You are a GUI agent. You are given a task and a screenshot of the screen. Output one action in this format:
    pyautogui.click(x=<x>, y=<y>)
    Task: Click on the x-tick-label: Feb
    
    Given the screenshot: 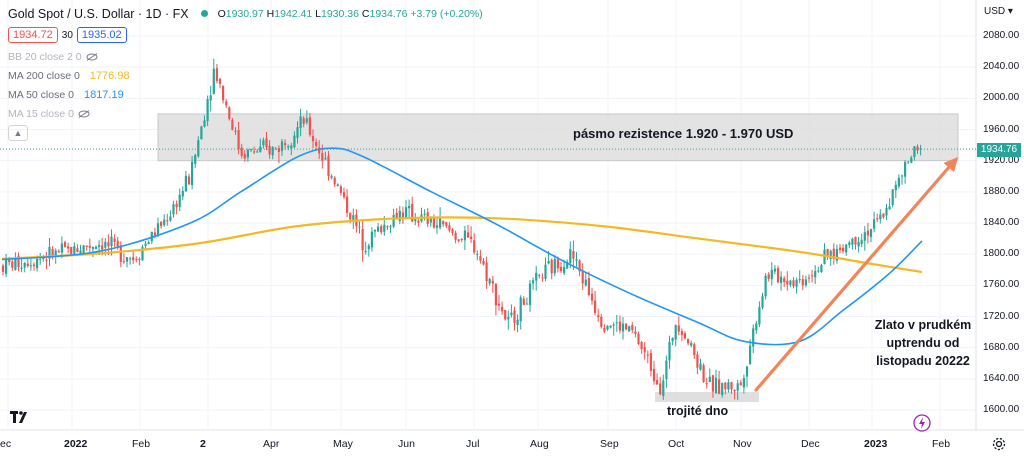 What is the action you would take?
    pyautogui.click(x=941, y=444)
    